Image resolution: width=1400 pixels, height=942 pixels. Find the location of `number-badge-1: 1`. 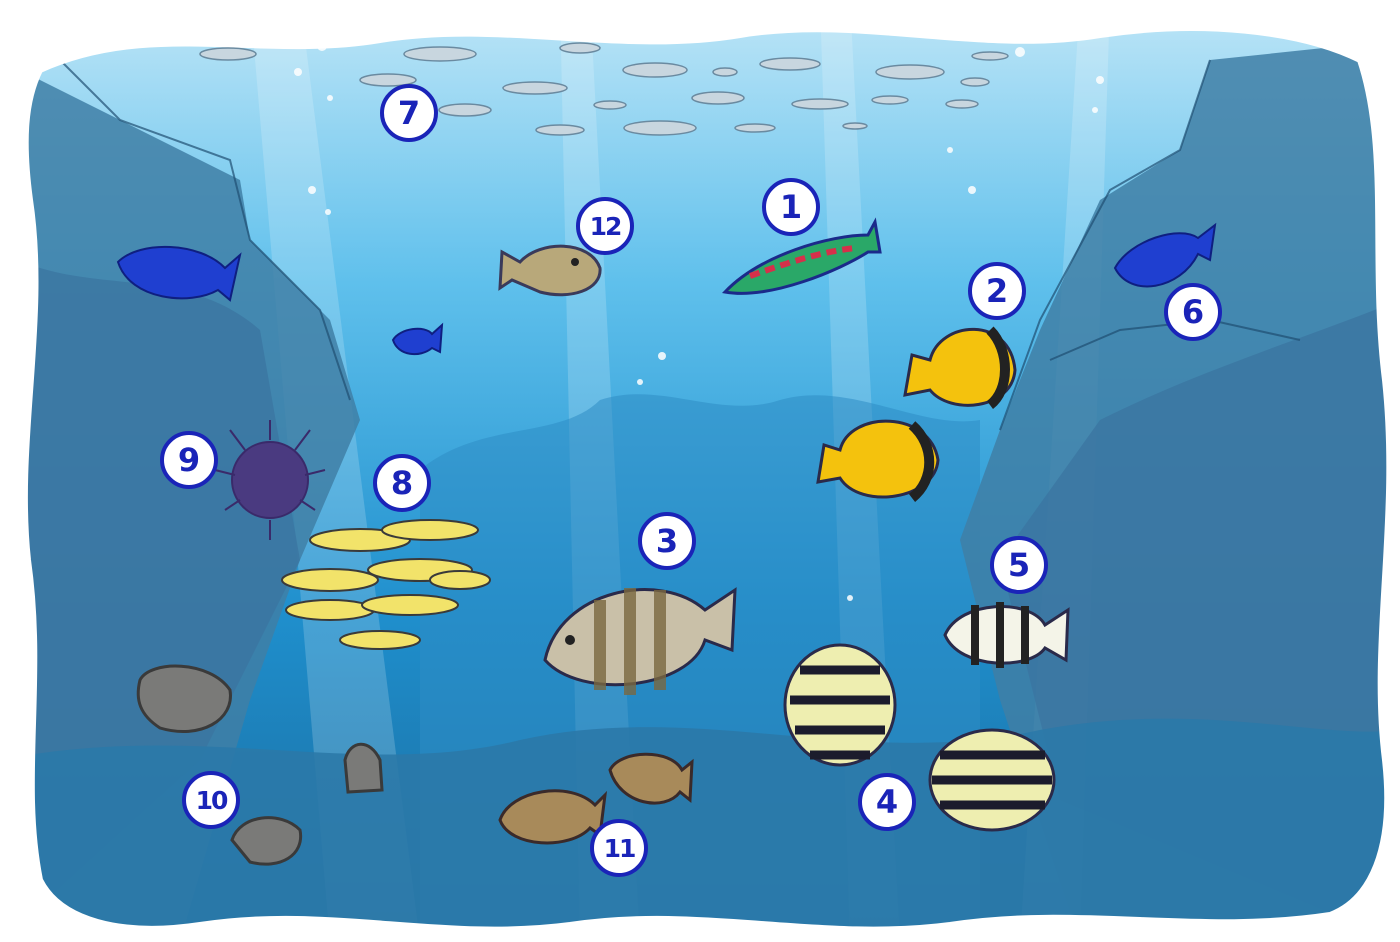

number-badge-1: 1 is located at coordinates (791, 207).